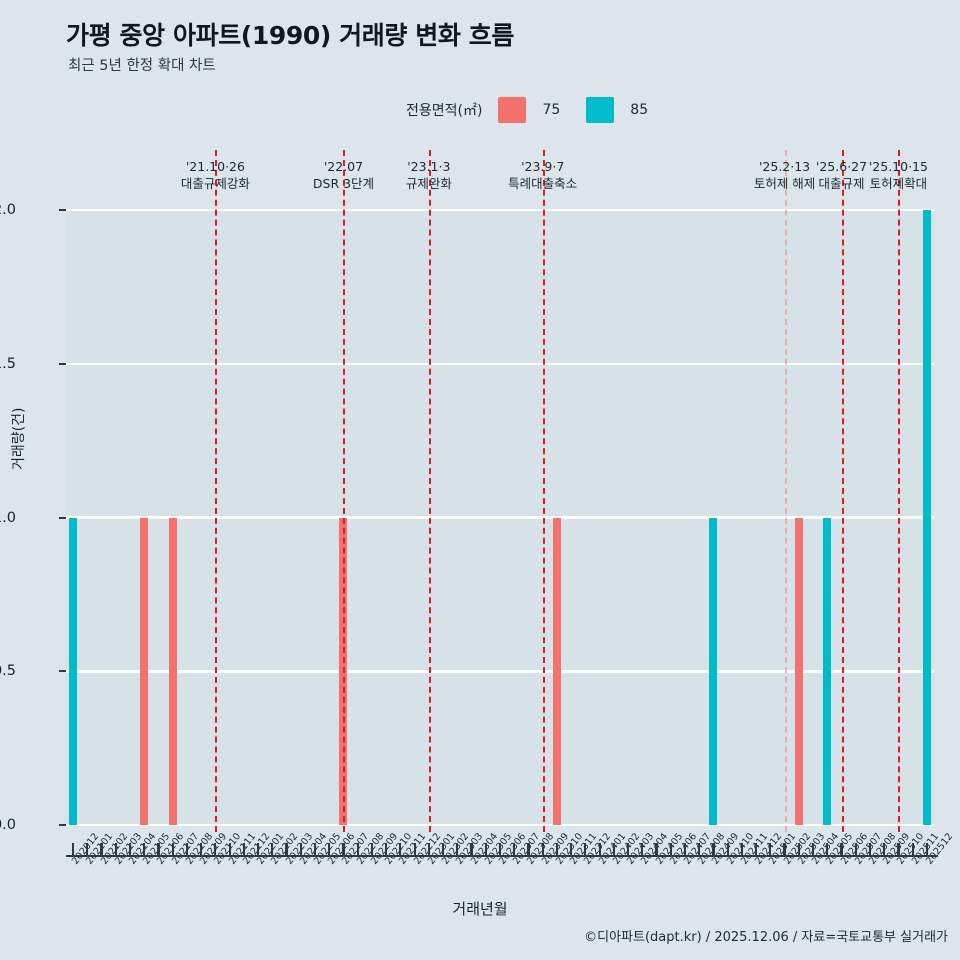 The height and width of the screenshot is (960, 960). Describe the element at coordinates (142, 66) in the screenshot. I see `page-subtitle: 최근 5년 한정 확대 차트` at that location.